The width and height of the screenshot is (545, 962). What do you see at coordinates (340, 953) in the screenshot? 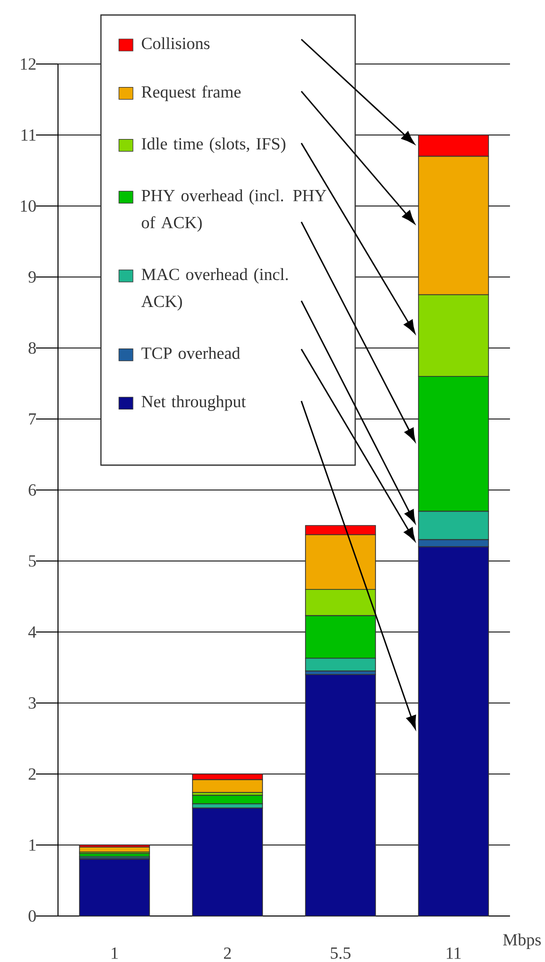
I see `x-tick-label: 5.5` at bounding box center [340, 953].